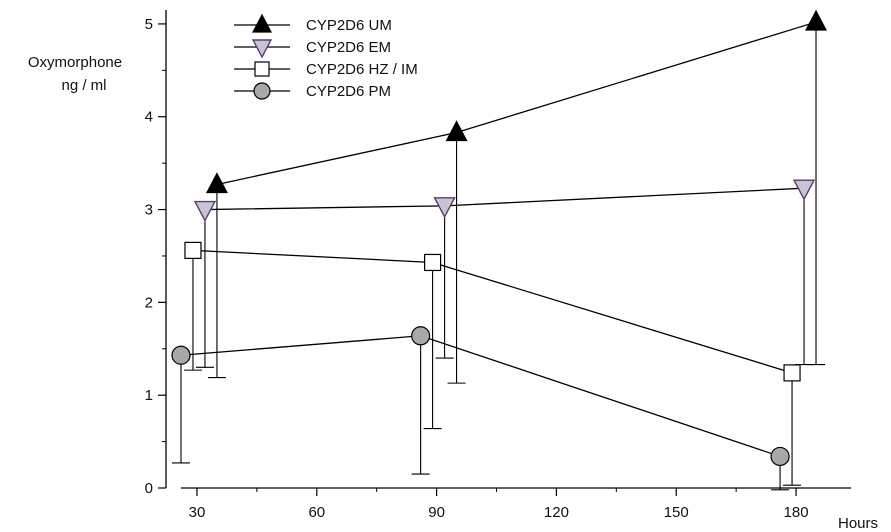  What do you see at coordinates (149, 302) in the screenshot?
I see `y-tick-label-2: 2` at bounding box center [149, 302].